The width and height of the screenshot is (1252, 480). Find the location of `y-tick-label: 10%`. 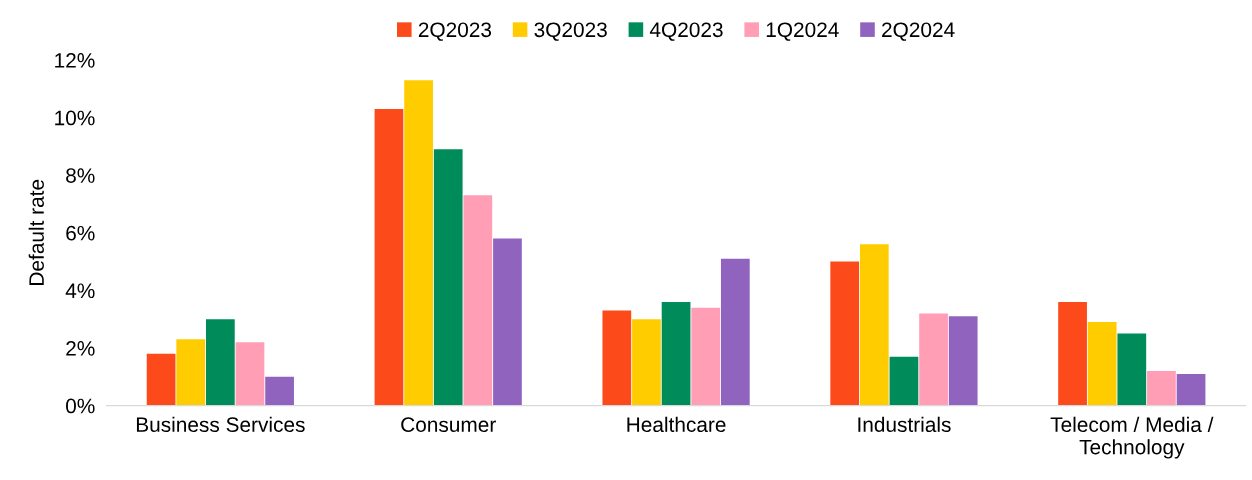

y-tick-label: 10% is located at coordinates (75, 118).